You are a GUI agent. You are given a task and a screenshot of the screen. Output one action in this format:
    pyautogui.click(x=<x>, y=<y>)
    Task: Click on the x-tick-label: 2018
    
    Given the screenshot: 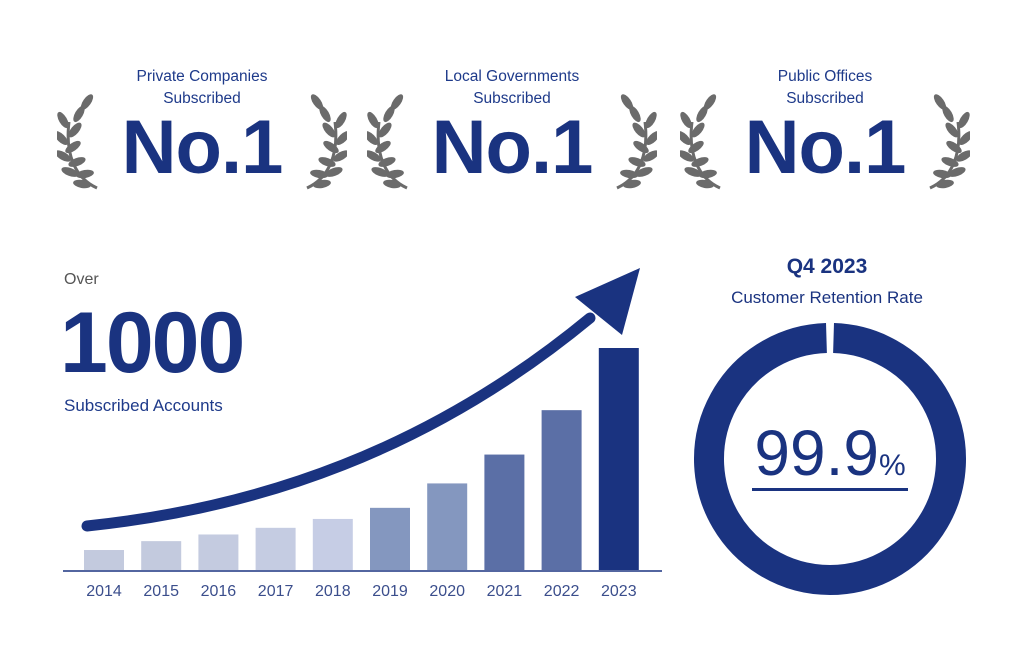 What is the action you would take?
    pyautogui.click(x=333, y=591)
    